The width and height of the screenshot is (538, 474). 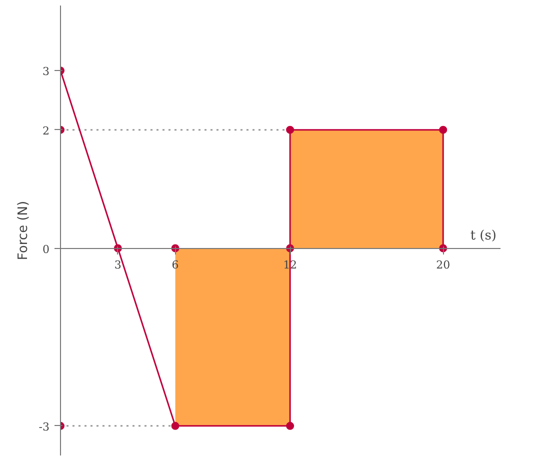 I want to click on x-axis-title: t (s), so click(x=483, y=236).